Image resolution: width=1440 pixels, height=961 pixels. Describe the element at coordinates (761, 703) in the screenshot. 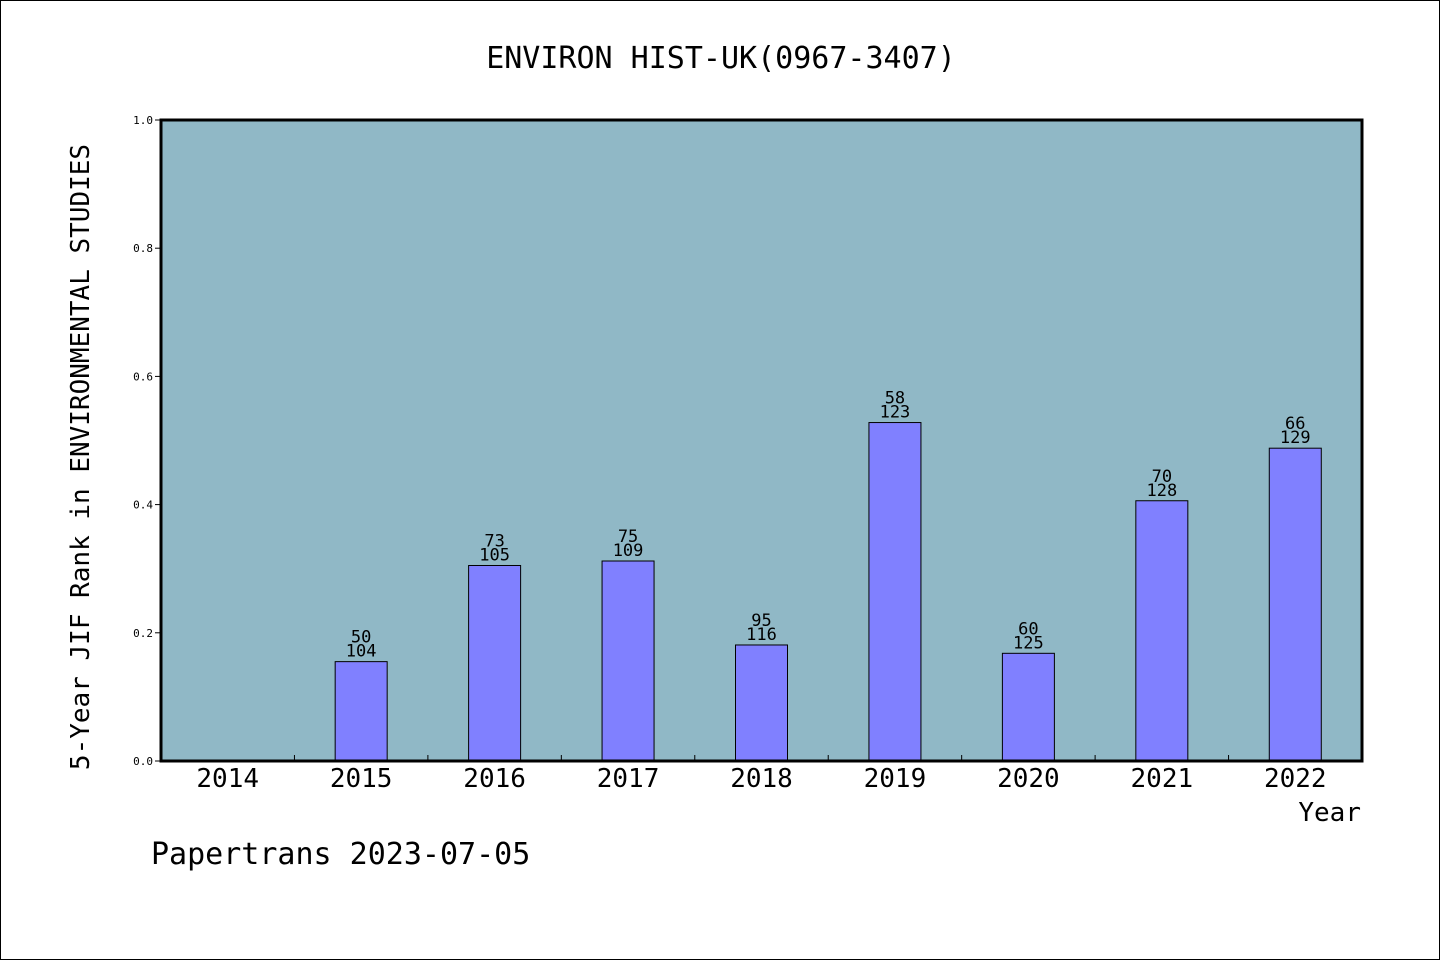

I see `bar-2018` at that location.